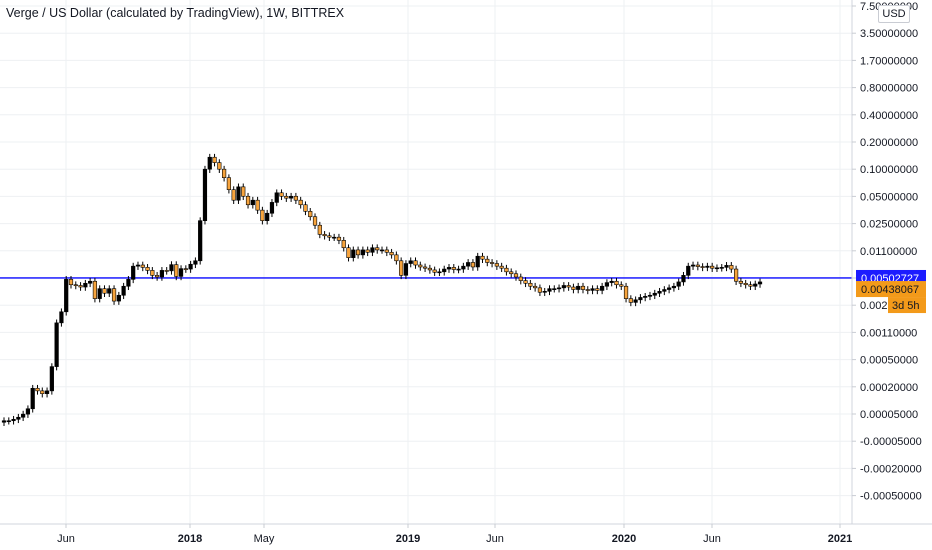 Image resolution: width=932 pixels, height=550 pixels. What do you see at coordinates (889, 89) in the screenshot?
I see `y-tick-label: 0.80000000` at bounding box center [889, 89].